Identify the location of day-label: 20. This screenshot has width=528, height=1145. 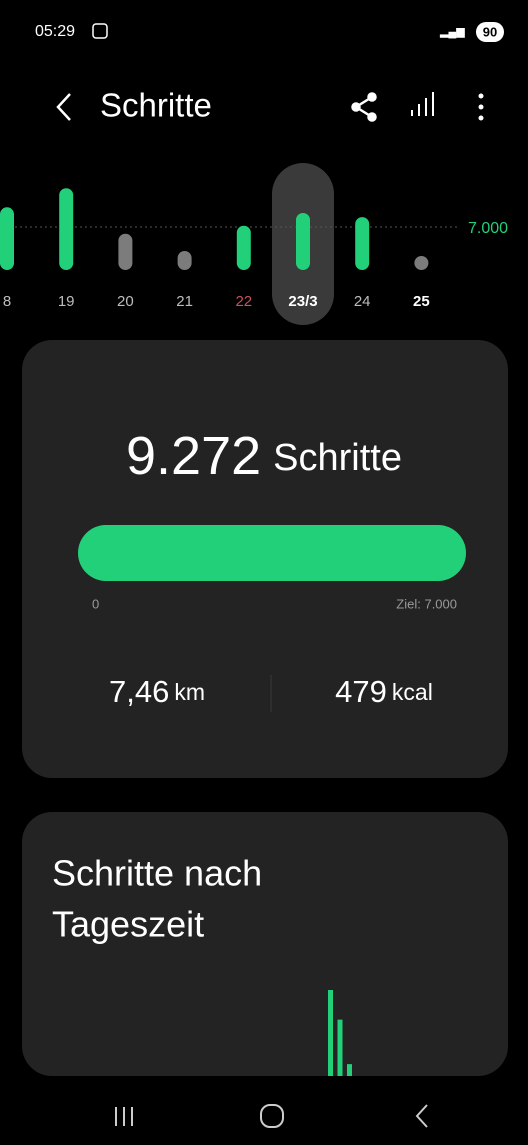
(125, 301).